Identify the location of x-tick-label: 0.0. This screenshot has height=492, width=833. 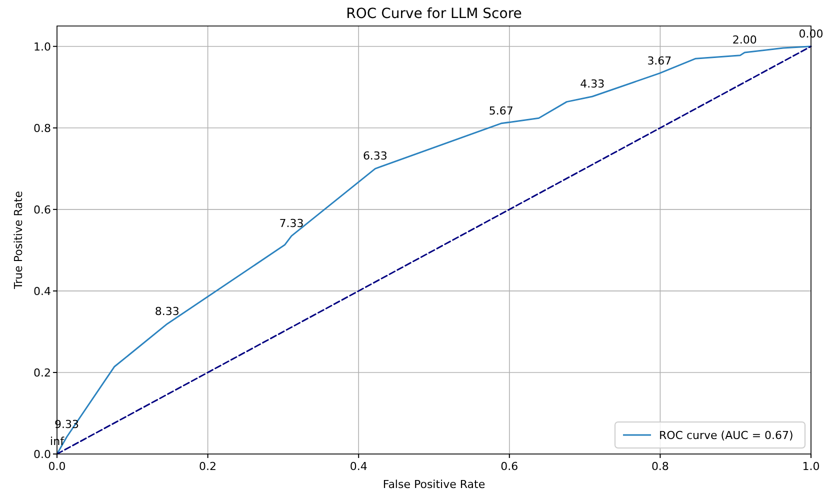
(57, 466).